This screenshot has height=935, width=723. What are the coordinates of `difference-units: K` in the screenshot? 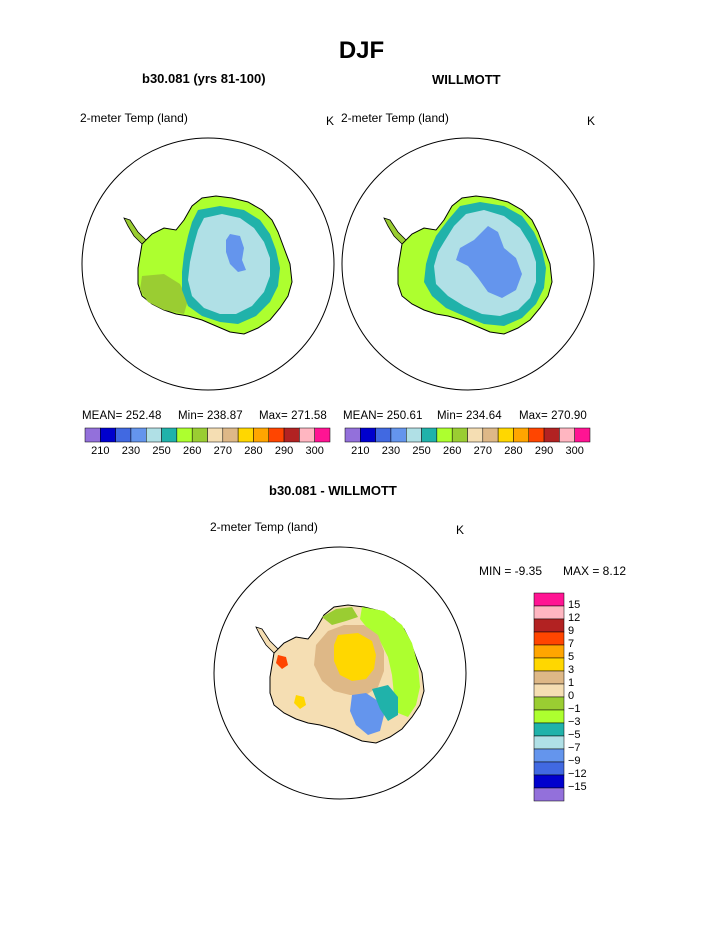 It's located at (460, 530).